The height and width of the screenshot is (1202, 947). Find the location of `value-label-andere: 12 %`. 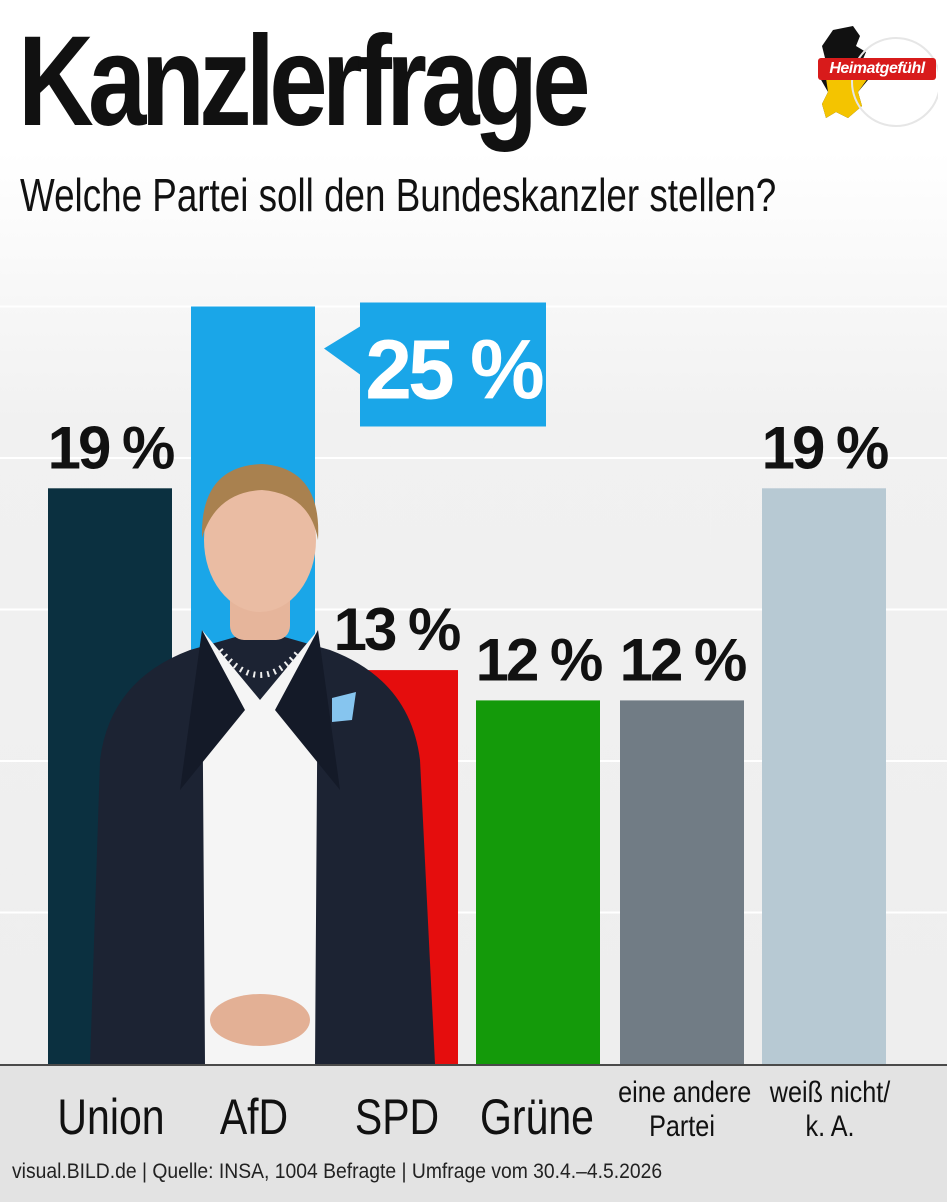

value-label-andere: 12 % is located at coordinates (683, 659).